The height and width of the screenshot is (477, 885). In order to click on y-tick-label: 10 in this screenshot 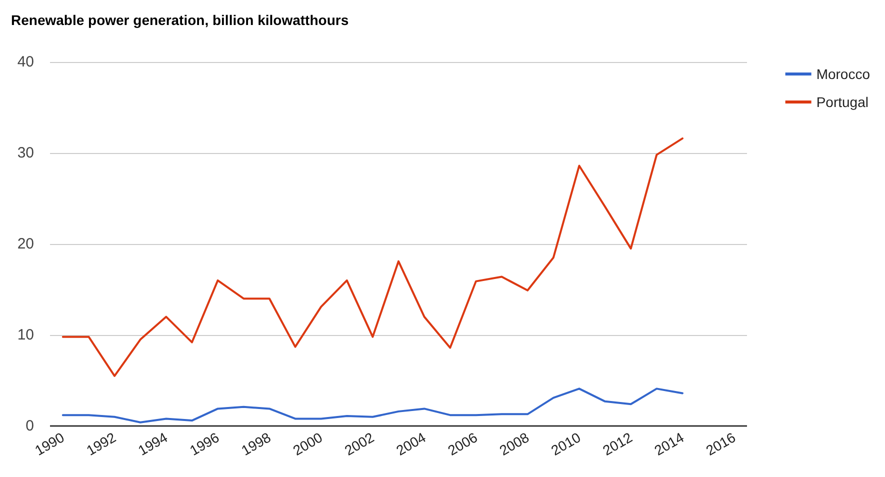, I will do `click(25, 335)`.